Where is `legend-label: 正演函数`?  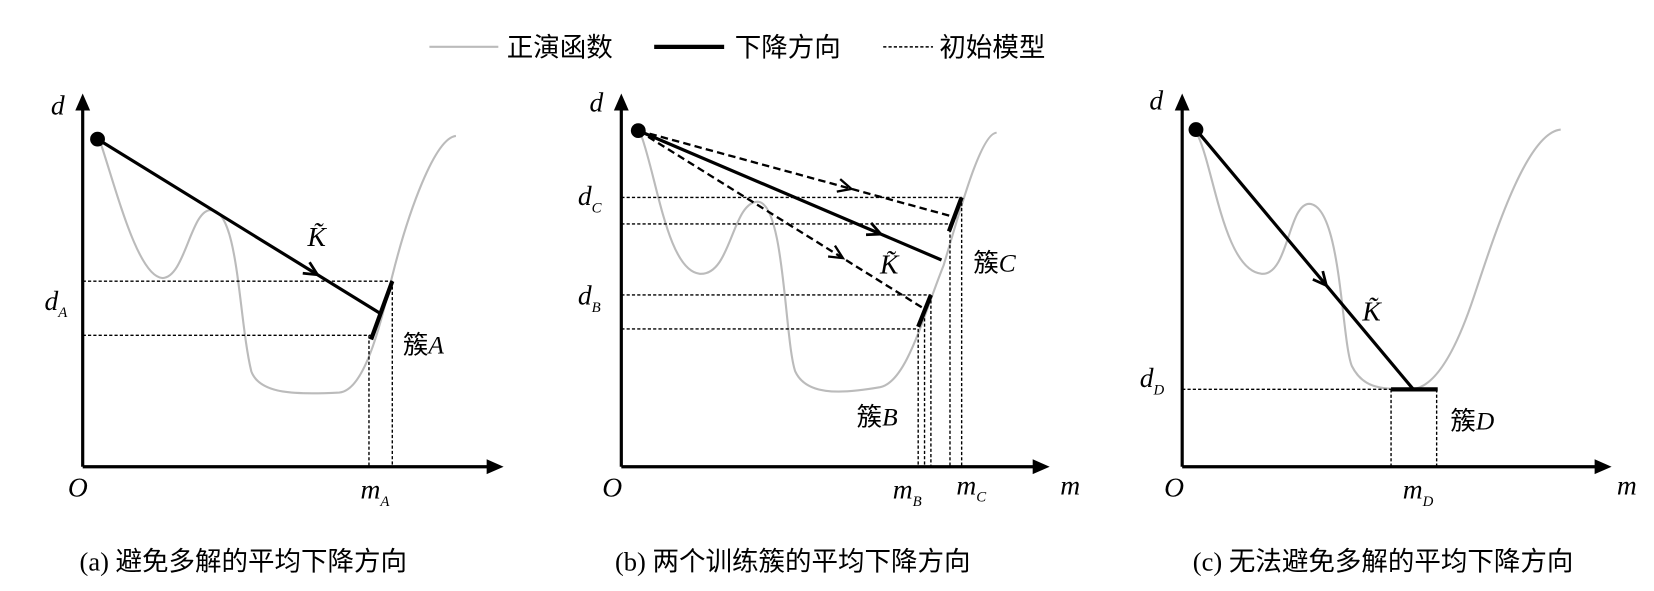
legend-label: 正演函数 is located at coordinates (560, 47).